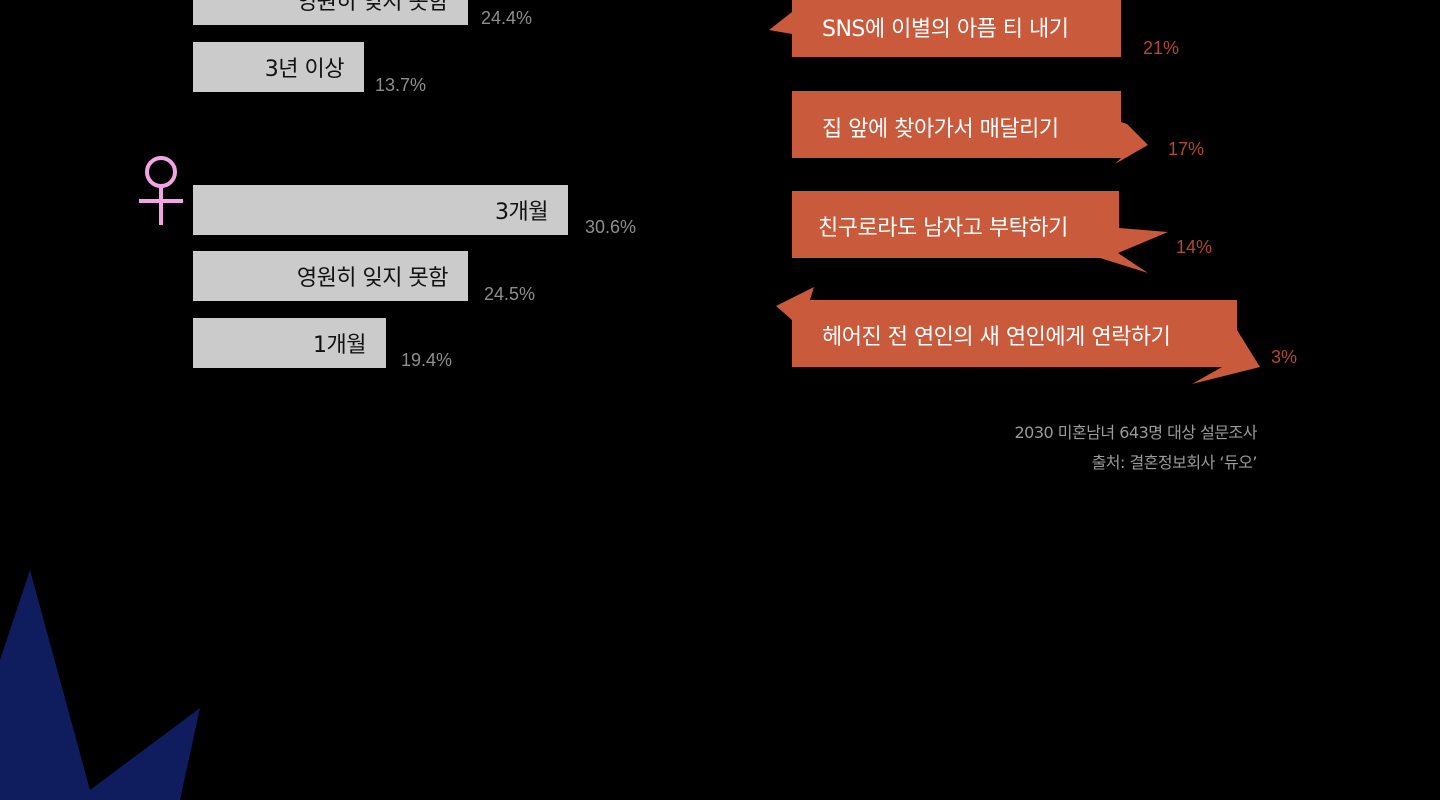 Image resolution: width=1440 pixels, height=800 pixels. Describe the element at coordinates (1284, 357) in the screenshot. I see `bubble-value-label: 3%` at that location.